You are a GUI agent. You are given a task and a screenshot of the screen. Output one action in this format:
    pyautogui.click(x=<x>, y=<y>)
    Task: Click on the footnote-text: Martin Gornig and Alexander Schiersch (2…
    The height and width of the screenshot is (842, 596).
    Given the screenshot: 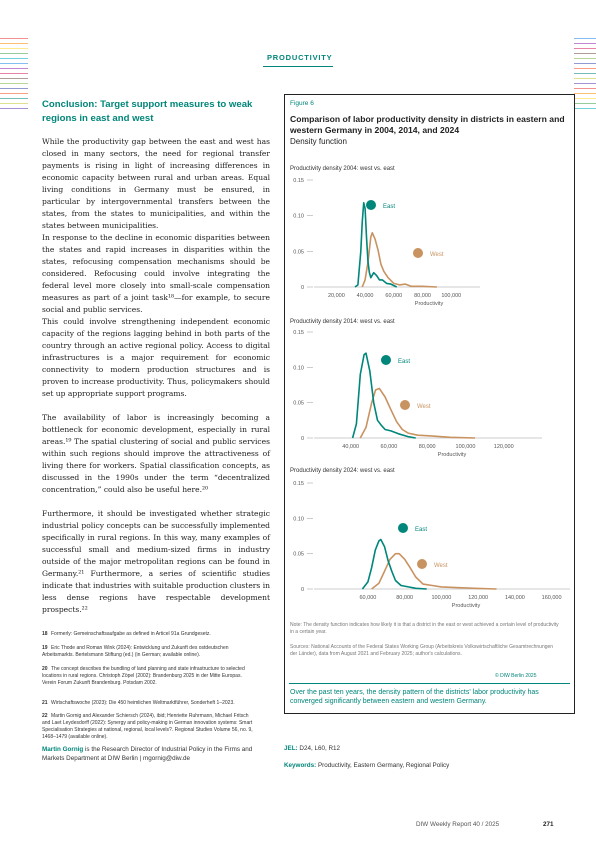 What is the action you would take?
    pyautogui.click(x=147, y=726)
    